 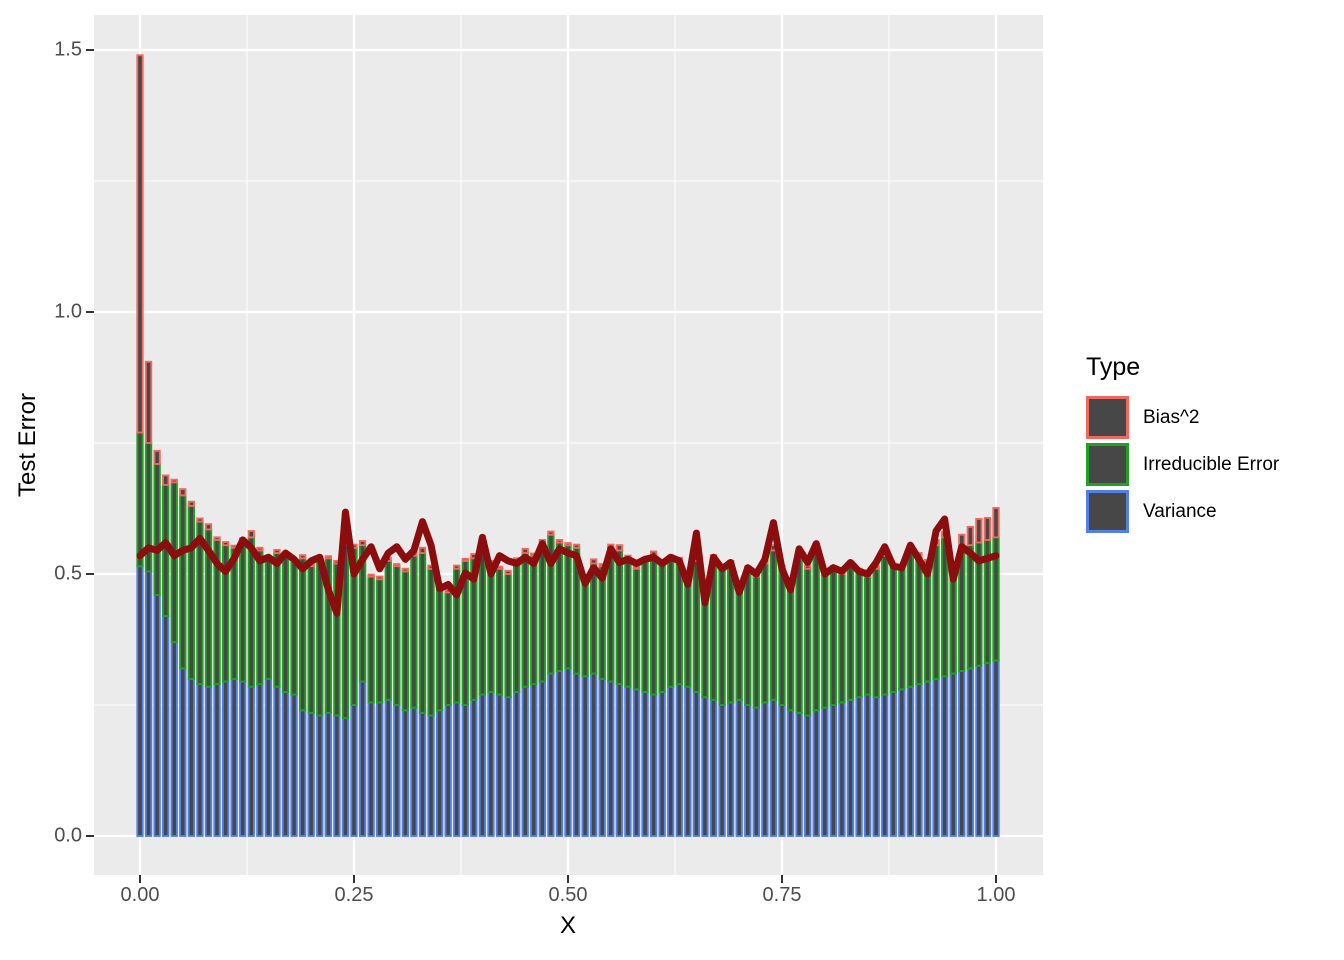 What do you see at coordinates (1113, 367) in the screenshot?
I see `legend-title: Type` at bounding box center [1113, 367].